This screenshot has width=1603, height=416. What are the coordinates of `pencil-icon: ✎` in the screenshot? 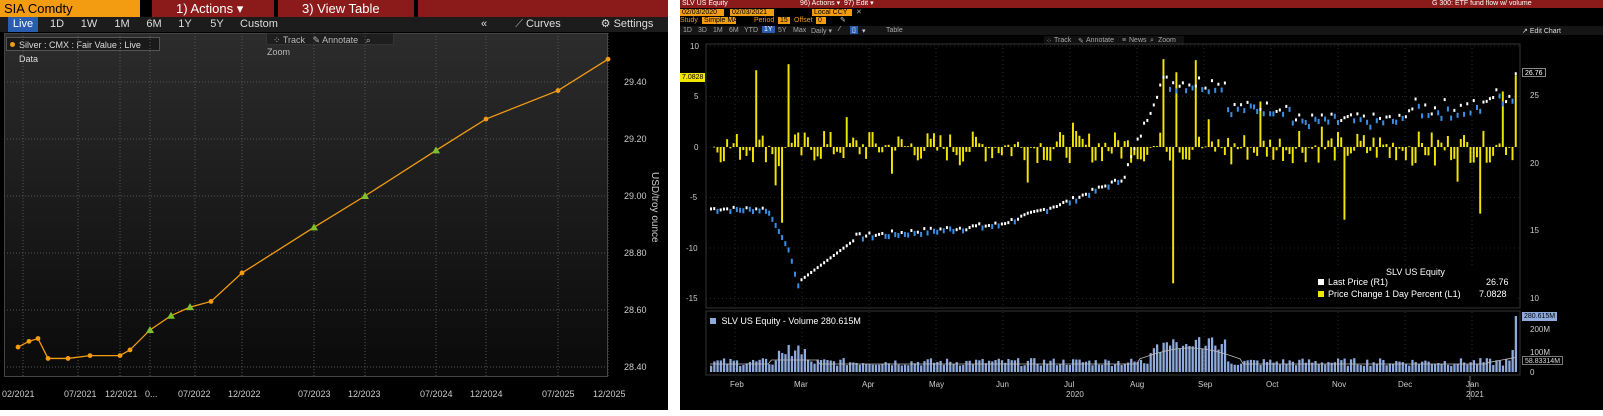 It's located at (843, 20).